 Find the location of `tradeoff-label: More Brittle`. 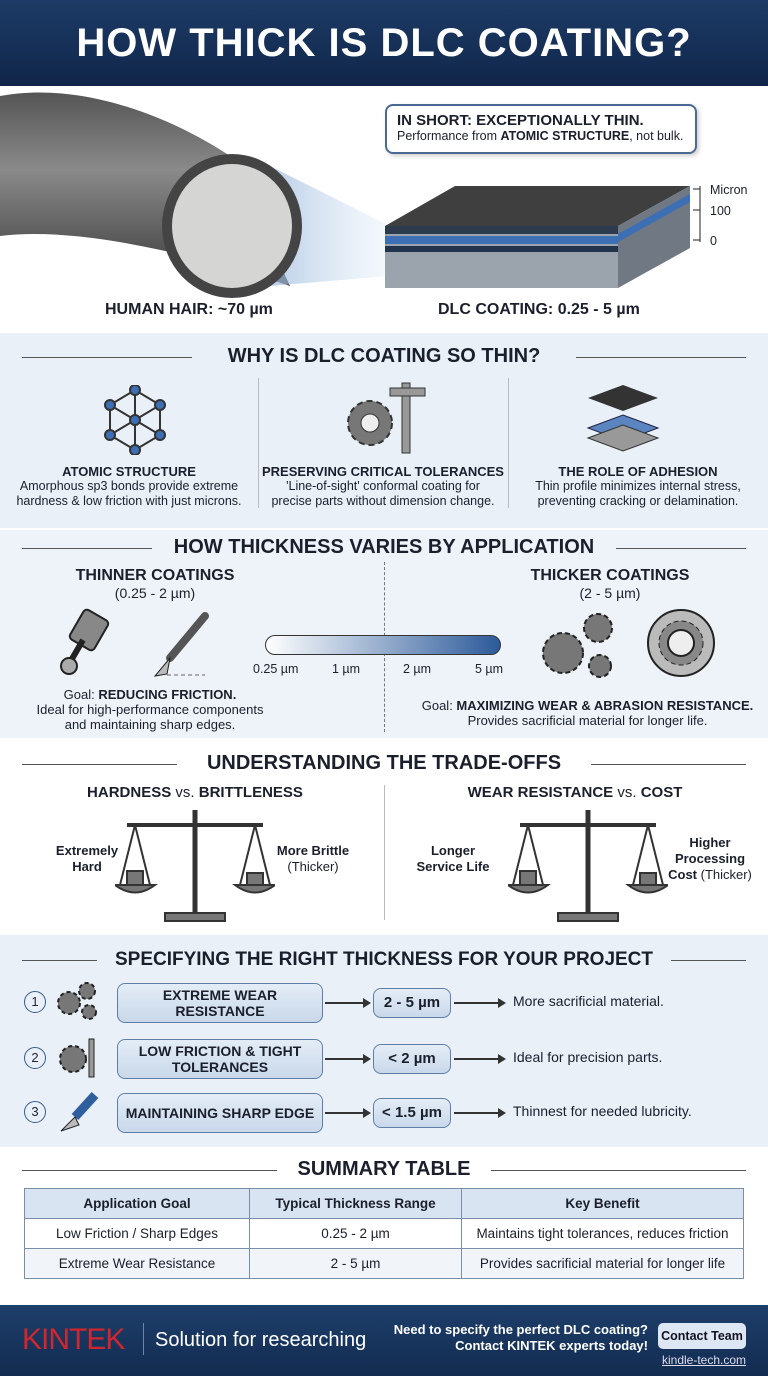

tradeoff-label: More Brittle is located at coordinates (313, 850).